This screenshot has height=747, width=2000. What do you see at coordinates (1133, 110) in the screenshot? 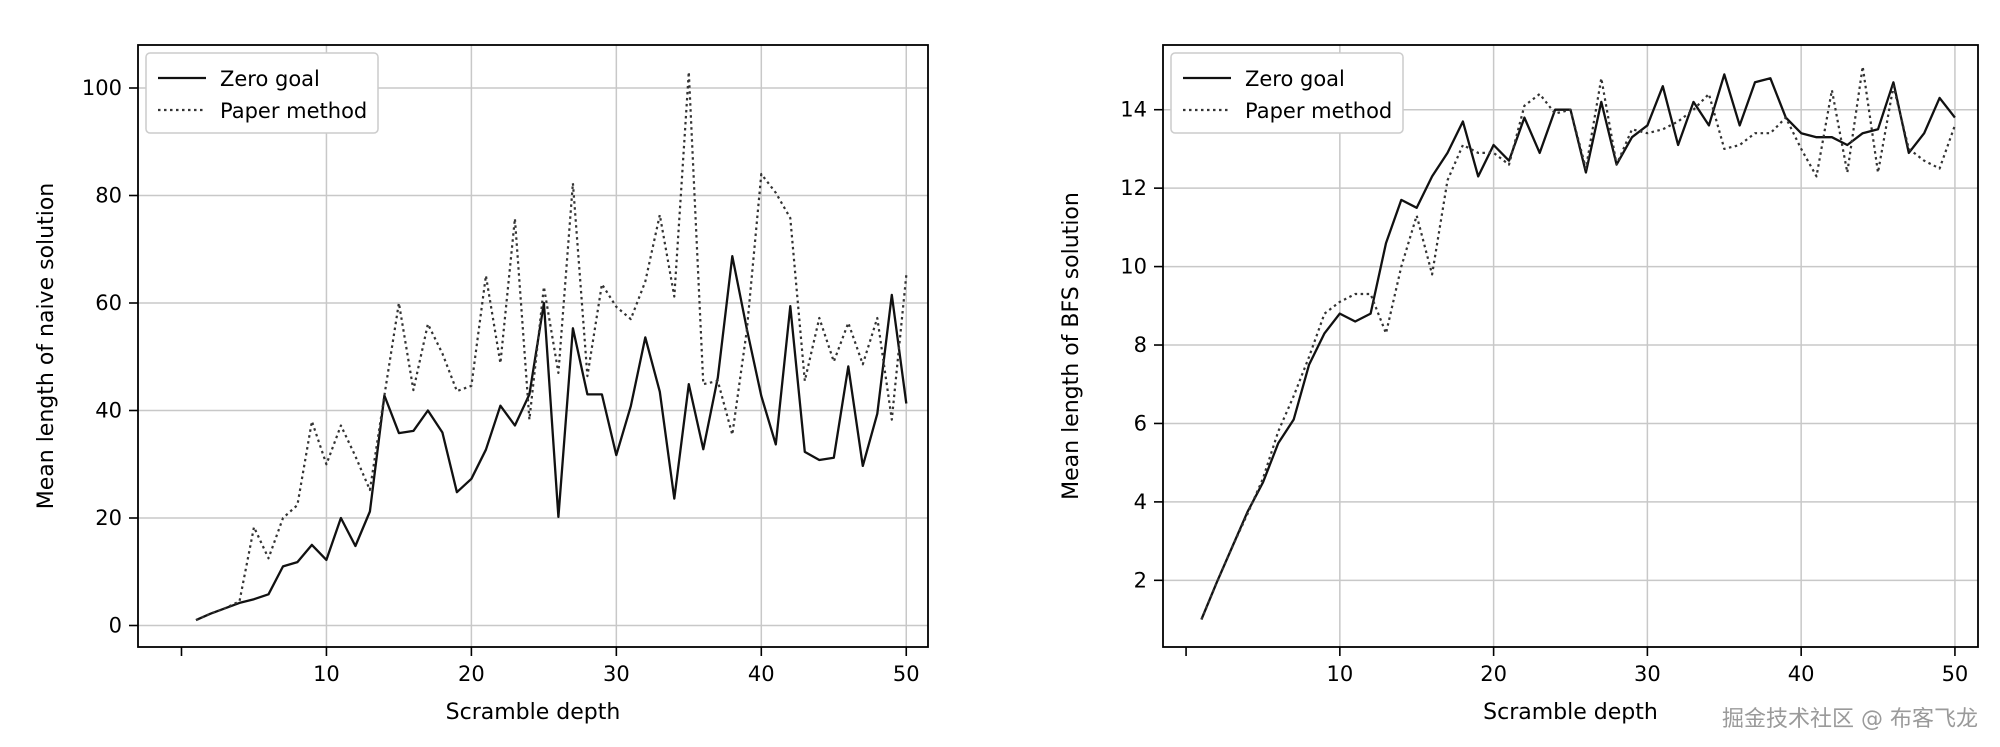
I see `y-tick-label: 14` at bounding box center [1133, 110].